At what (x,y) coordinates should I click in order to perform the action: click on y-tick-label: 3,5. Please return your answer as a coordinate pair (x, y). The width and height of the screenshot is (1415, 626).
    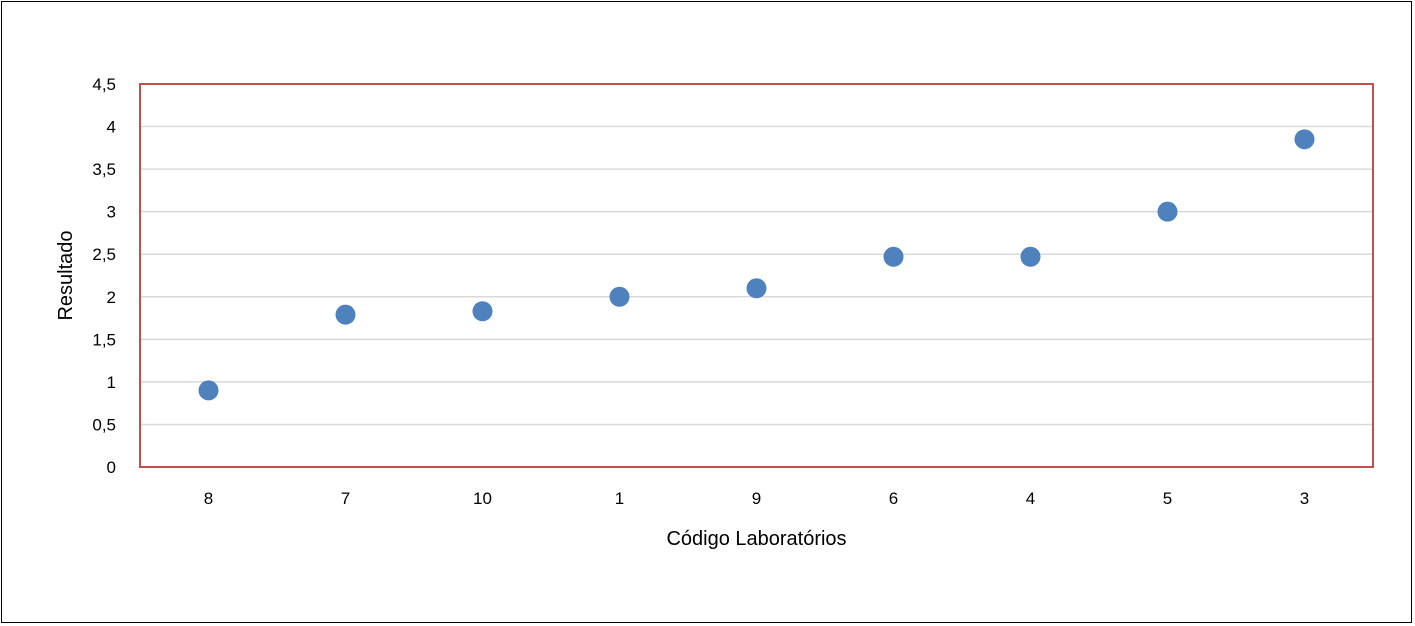
    Looking at the image, I should click on (104, 169).